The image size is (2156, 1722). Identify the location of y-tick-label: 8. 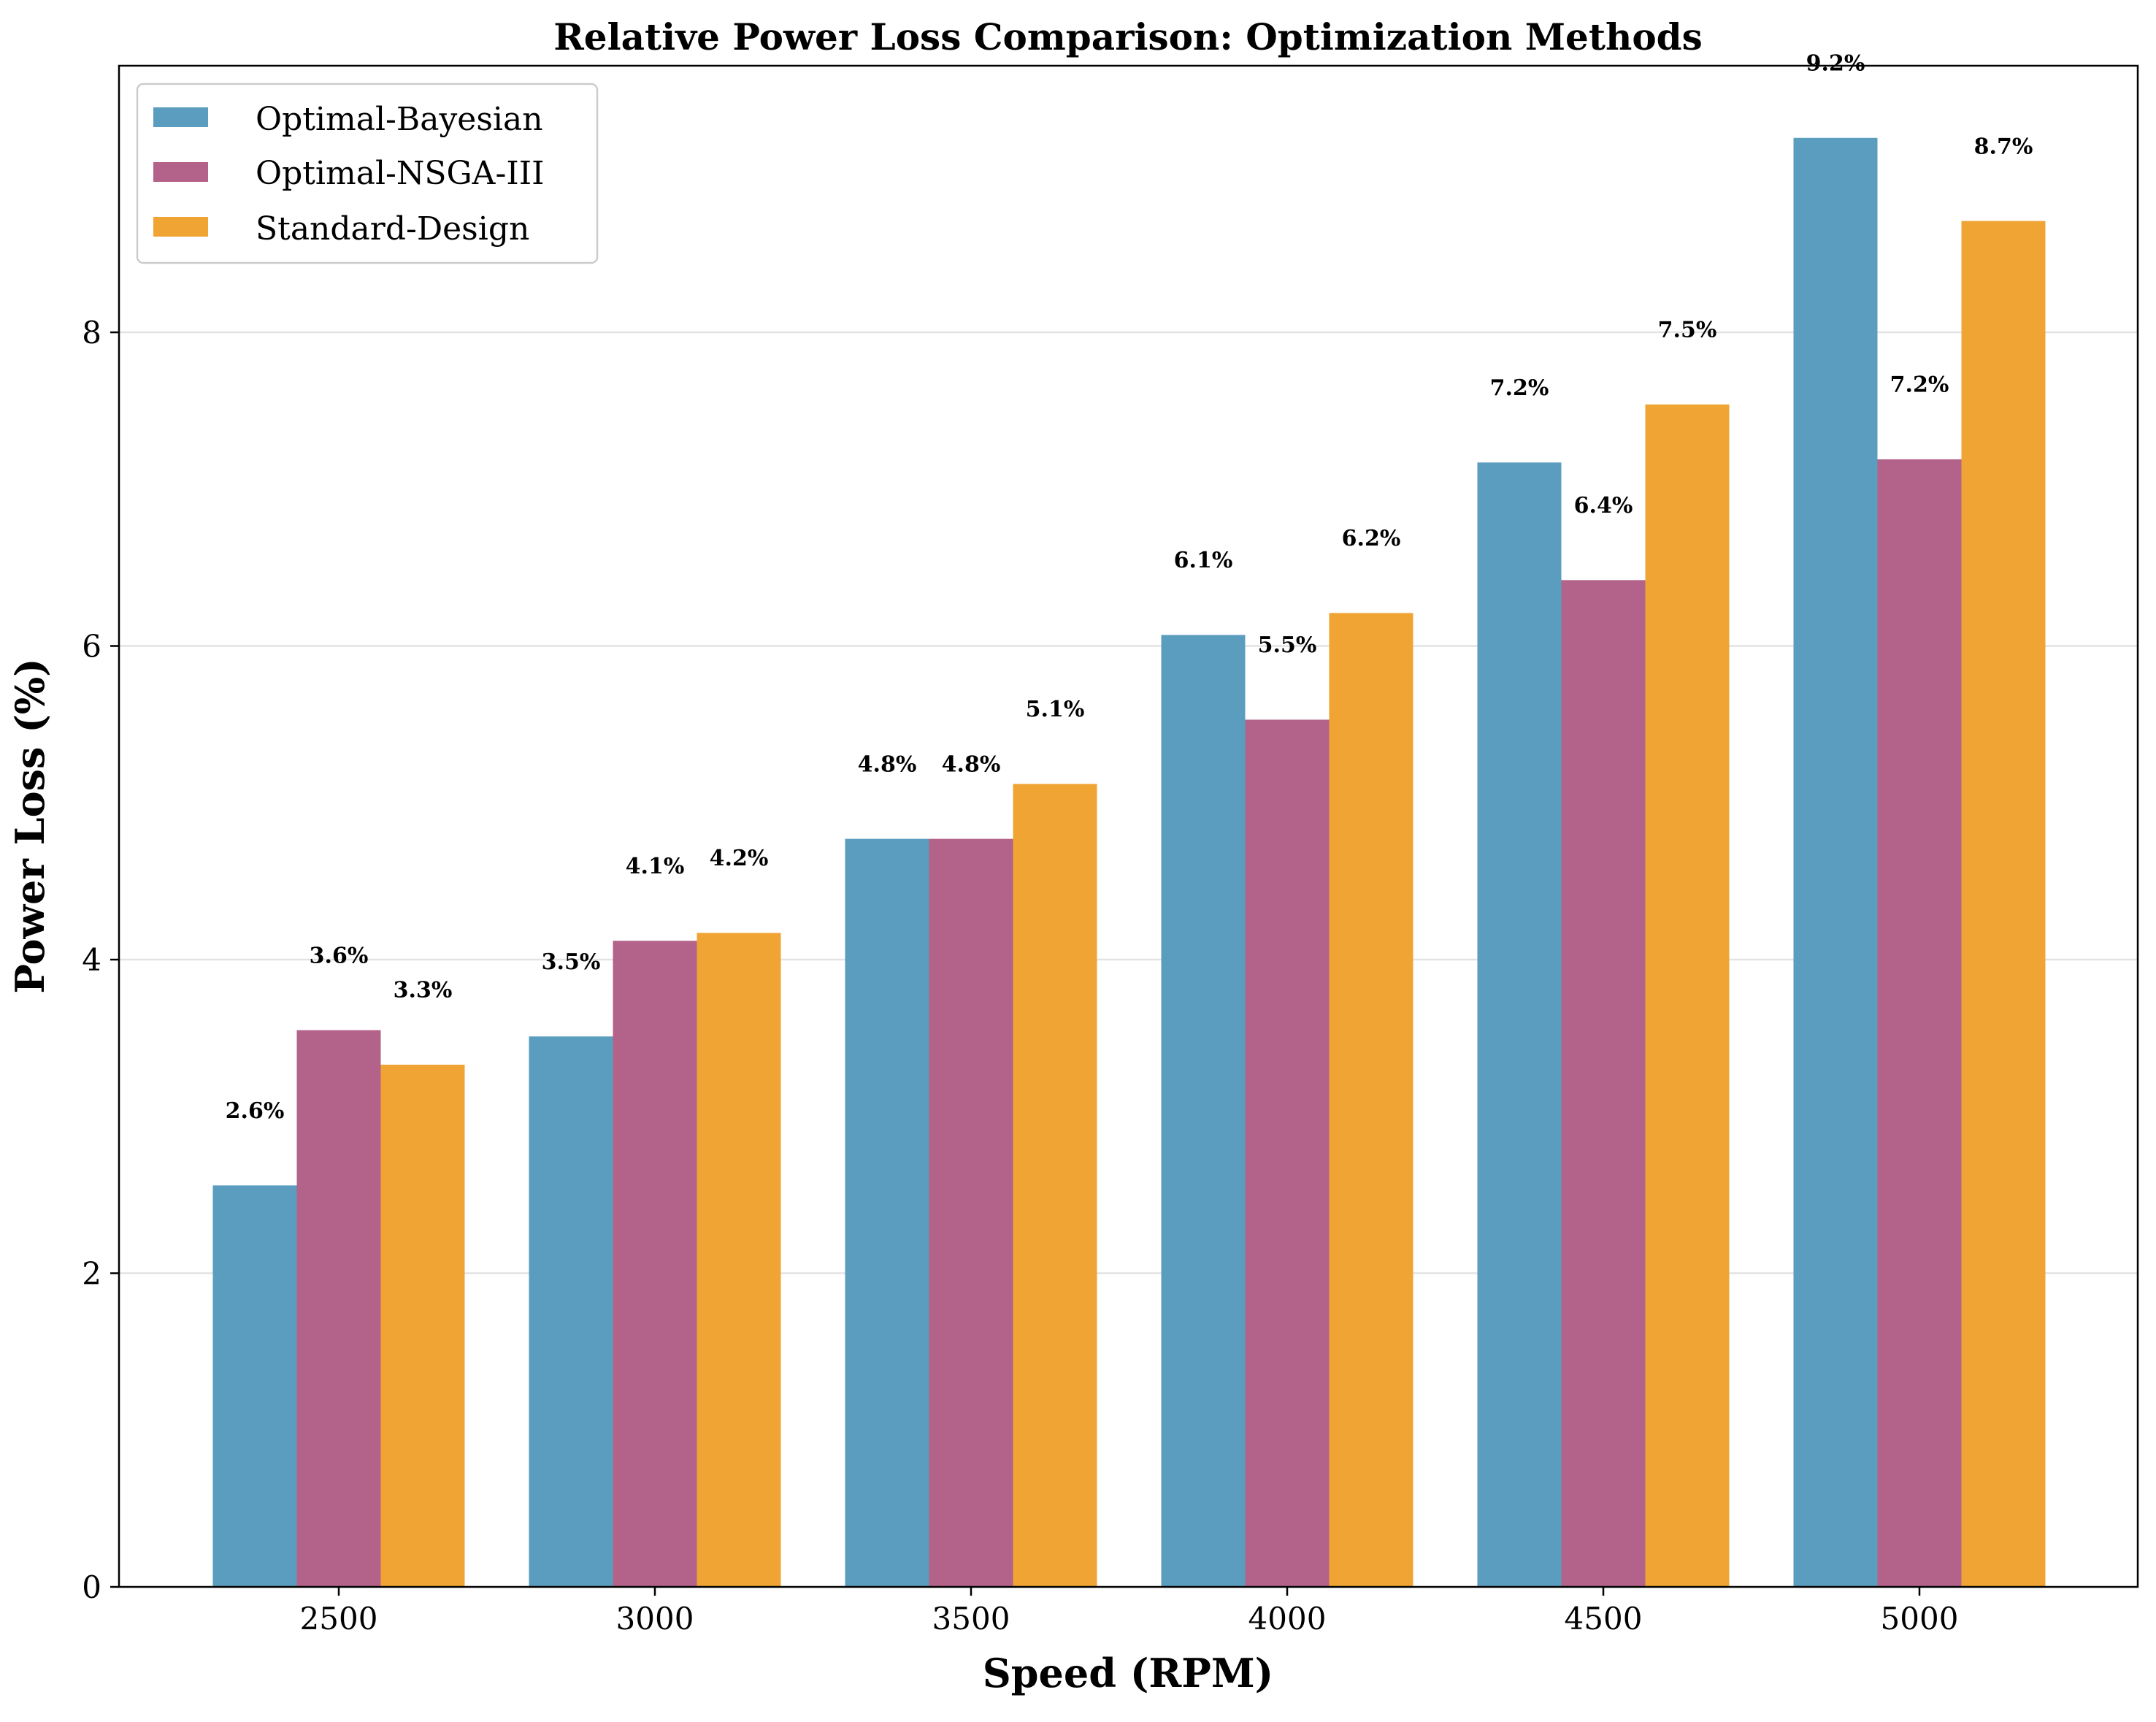
(91, 333).